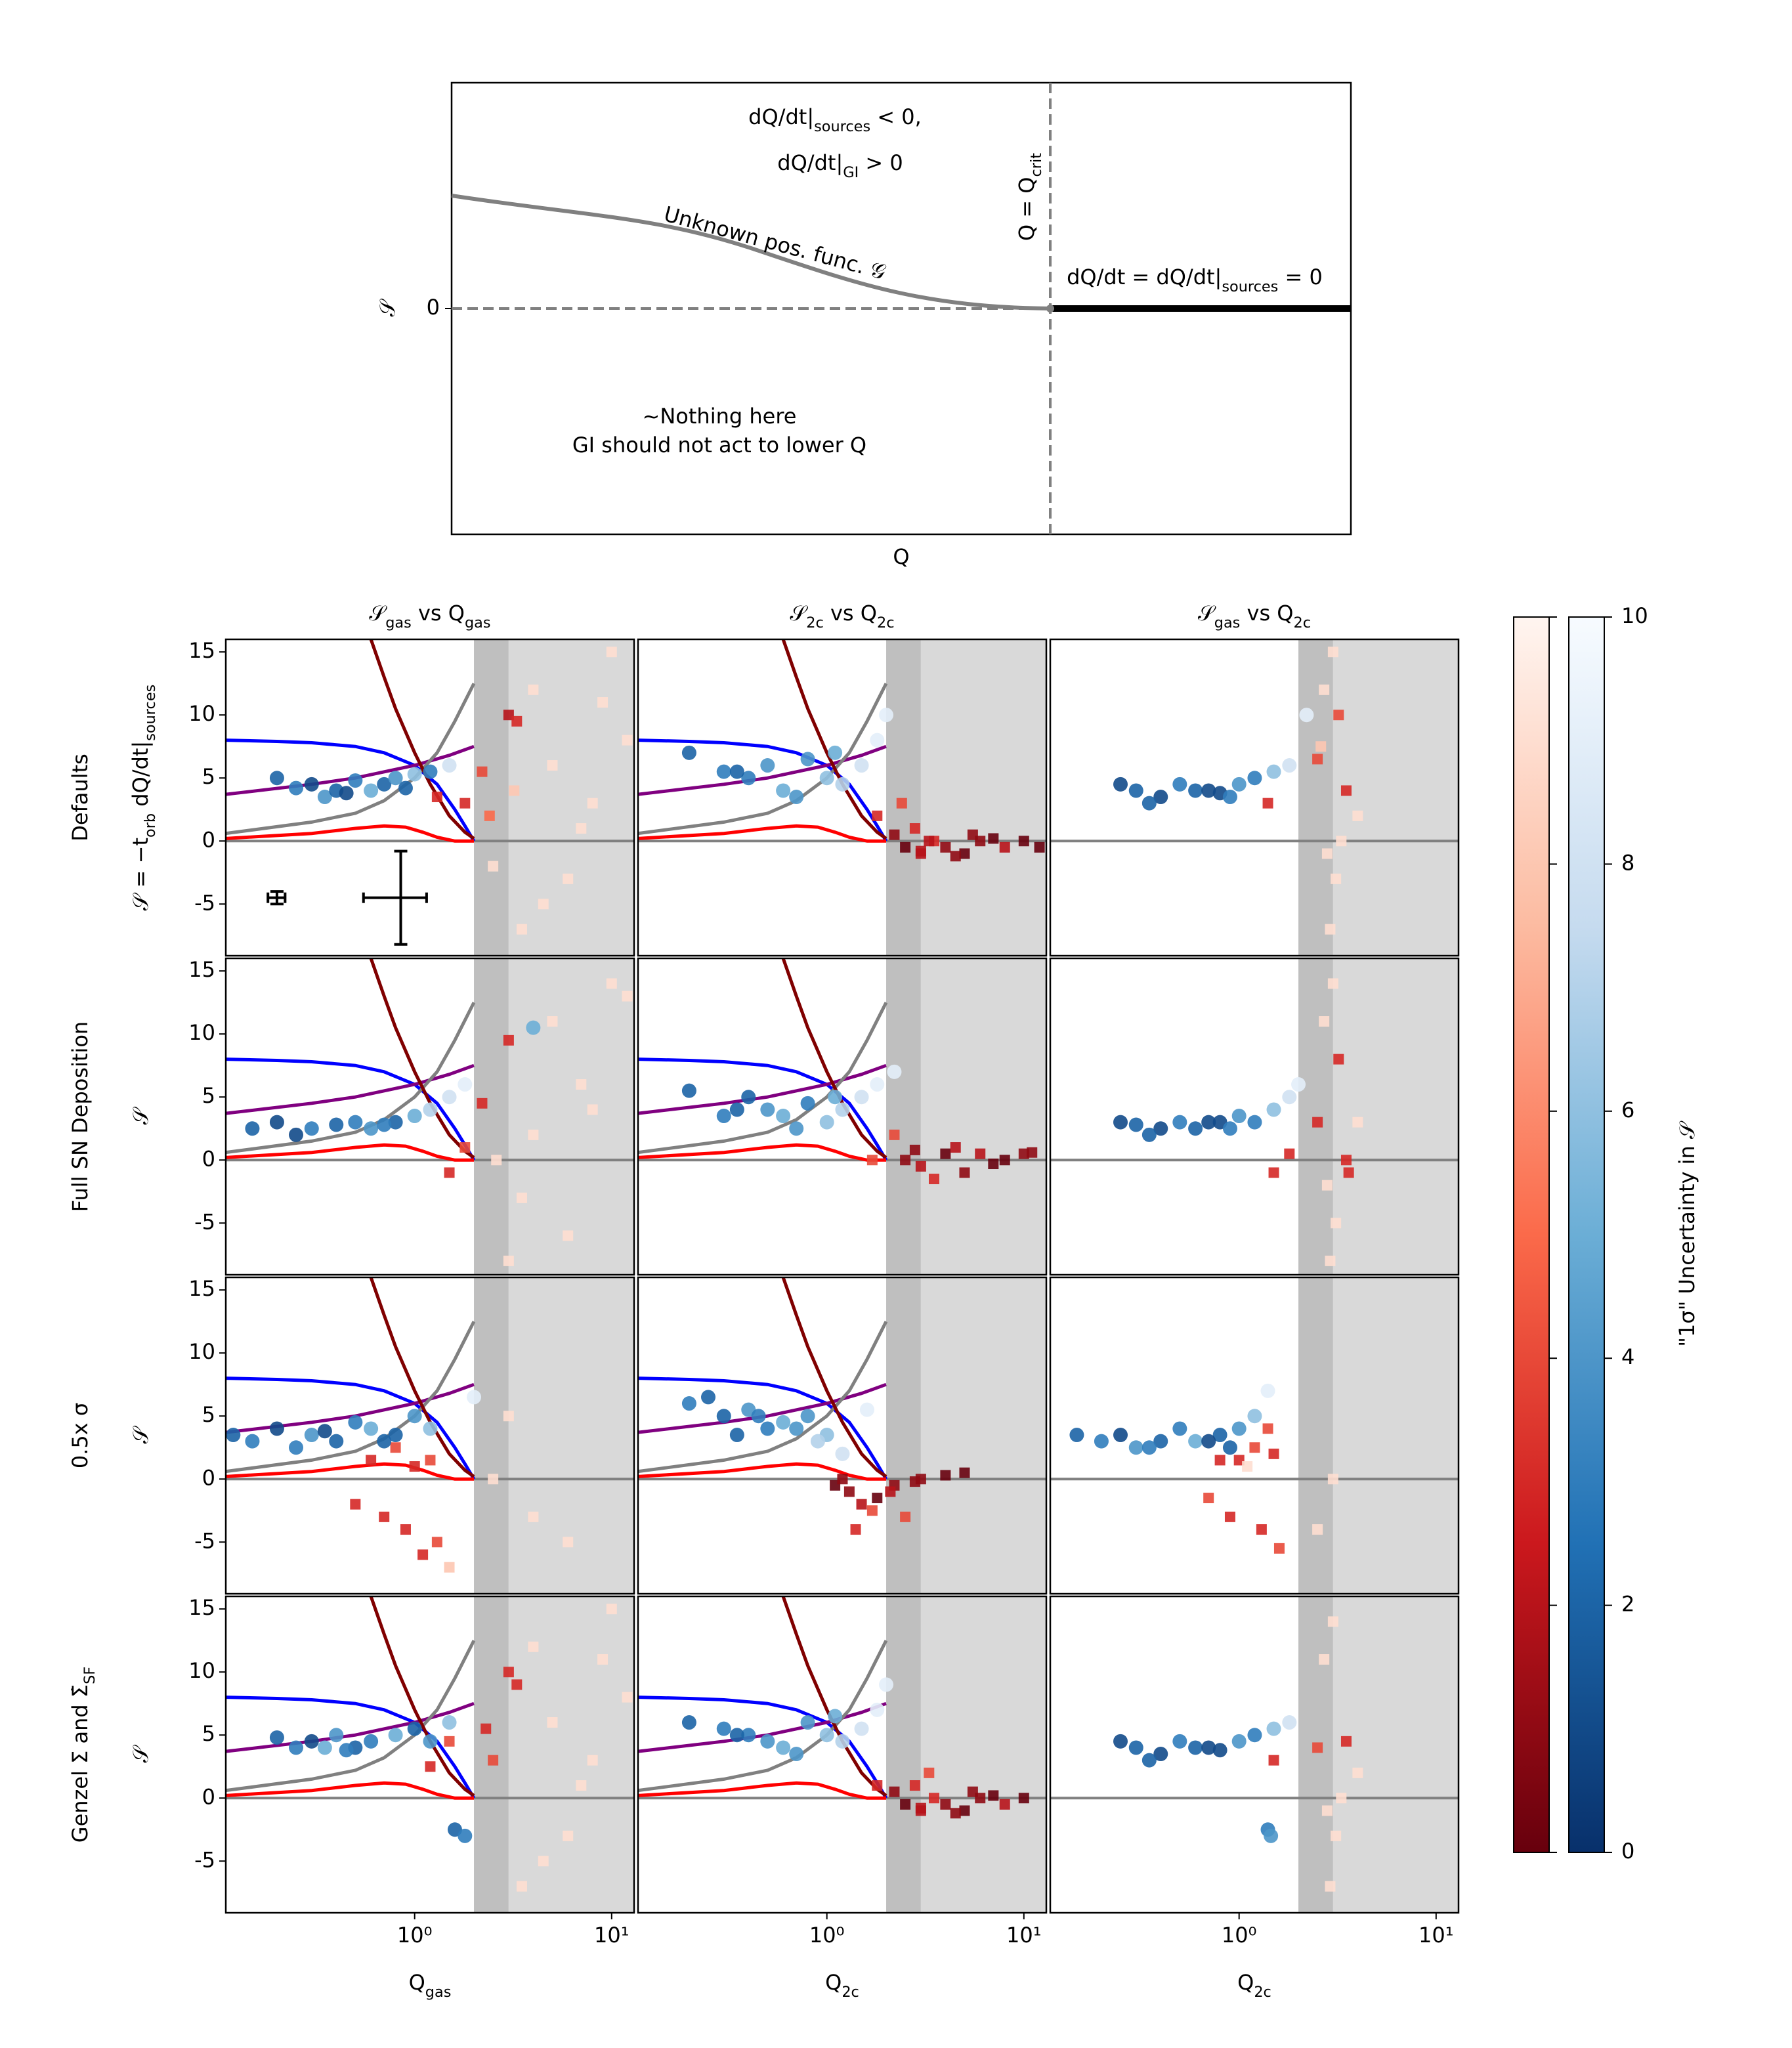 Image resolution: width=1792 pixels, height=2048 pixels. Describe the element at coordinates (1227, 622) in the screenshot. I see `column-title-part: gas` at that location.